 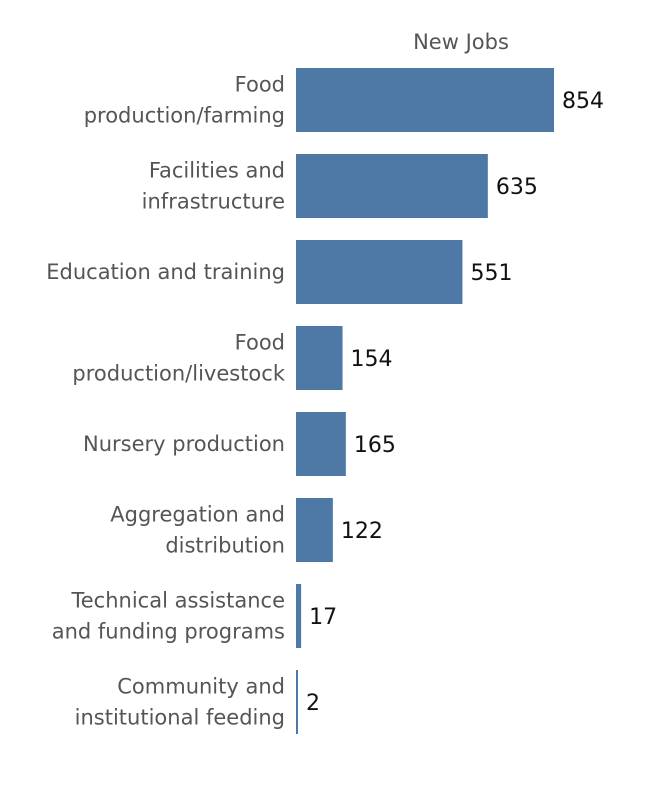 I want to click on category-label: Education and training, so click(x=165, y=272).